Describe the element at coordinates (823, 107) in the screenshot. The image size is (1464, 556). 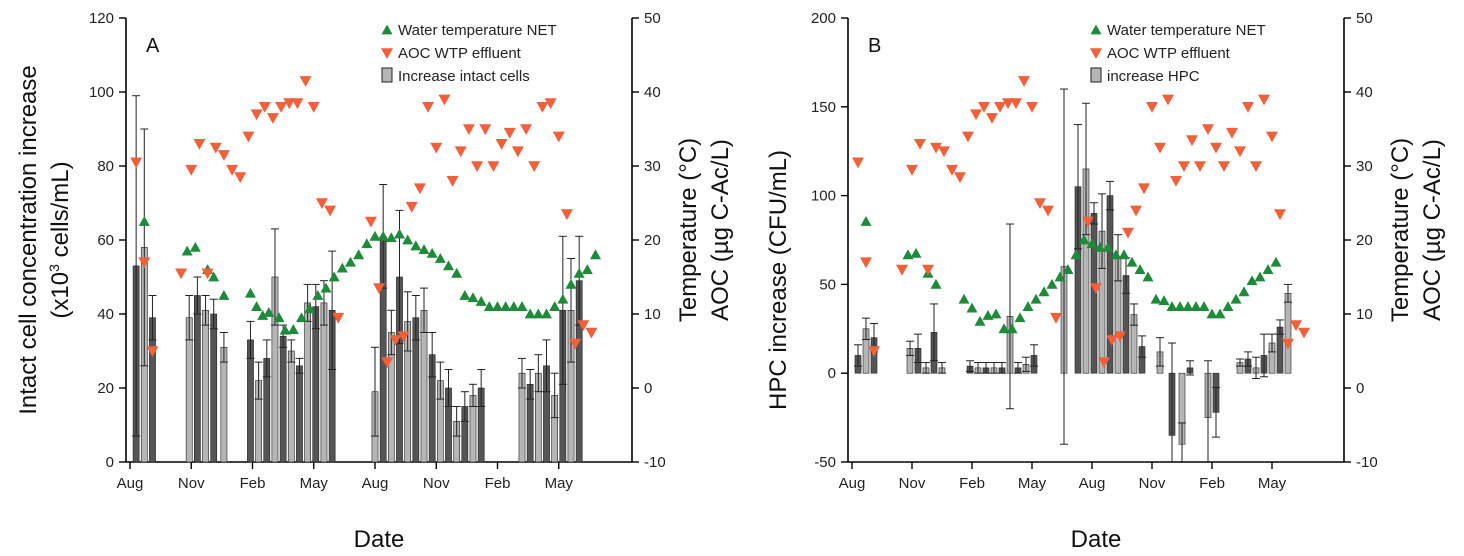
I see `y-tick-label-left: 150` at that location.